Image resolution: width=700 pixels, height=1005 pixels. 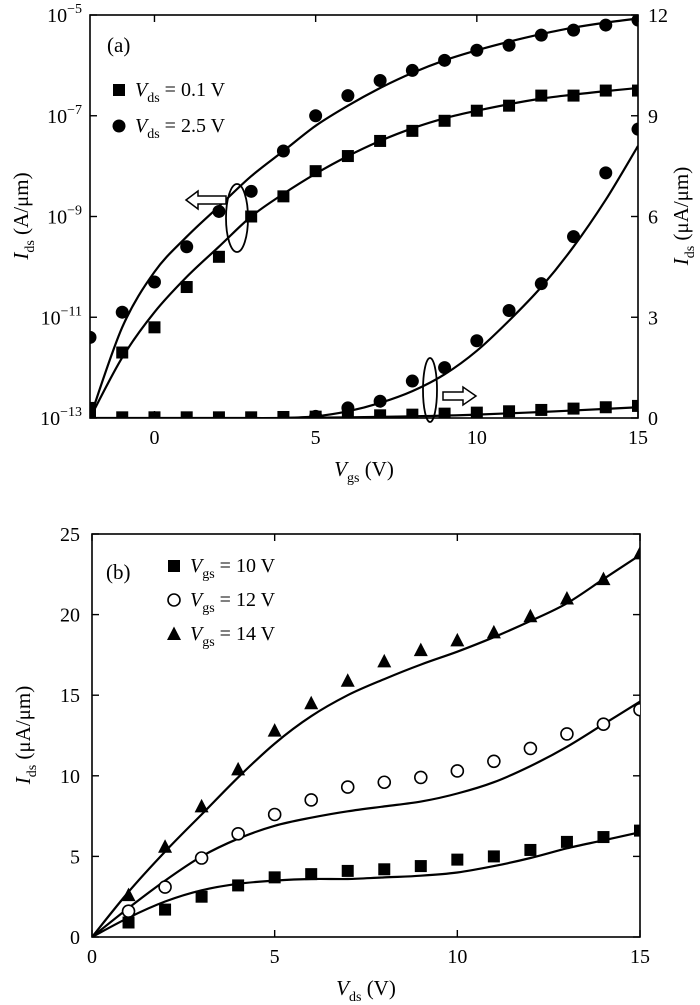 I want to click on y-right-tick-label-a: 0, so click(x=653, y=419).